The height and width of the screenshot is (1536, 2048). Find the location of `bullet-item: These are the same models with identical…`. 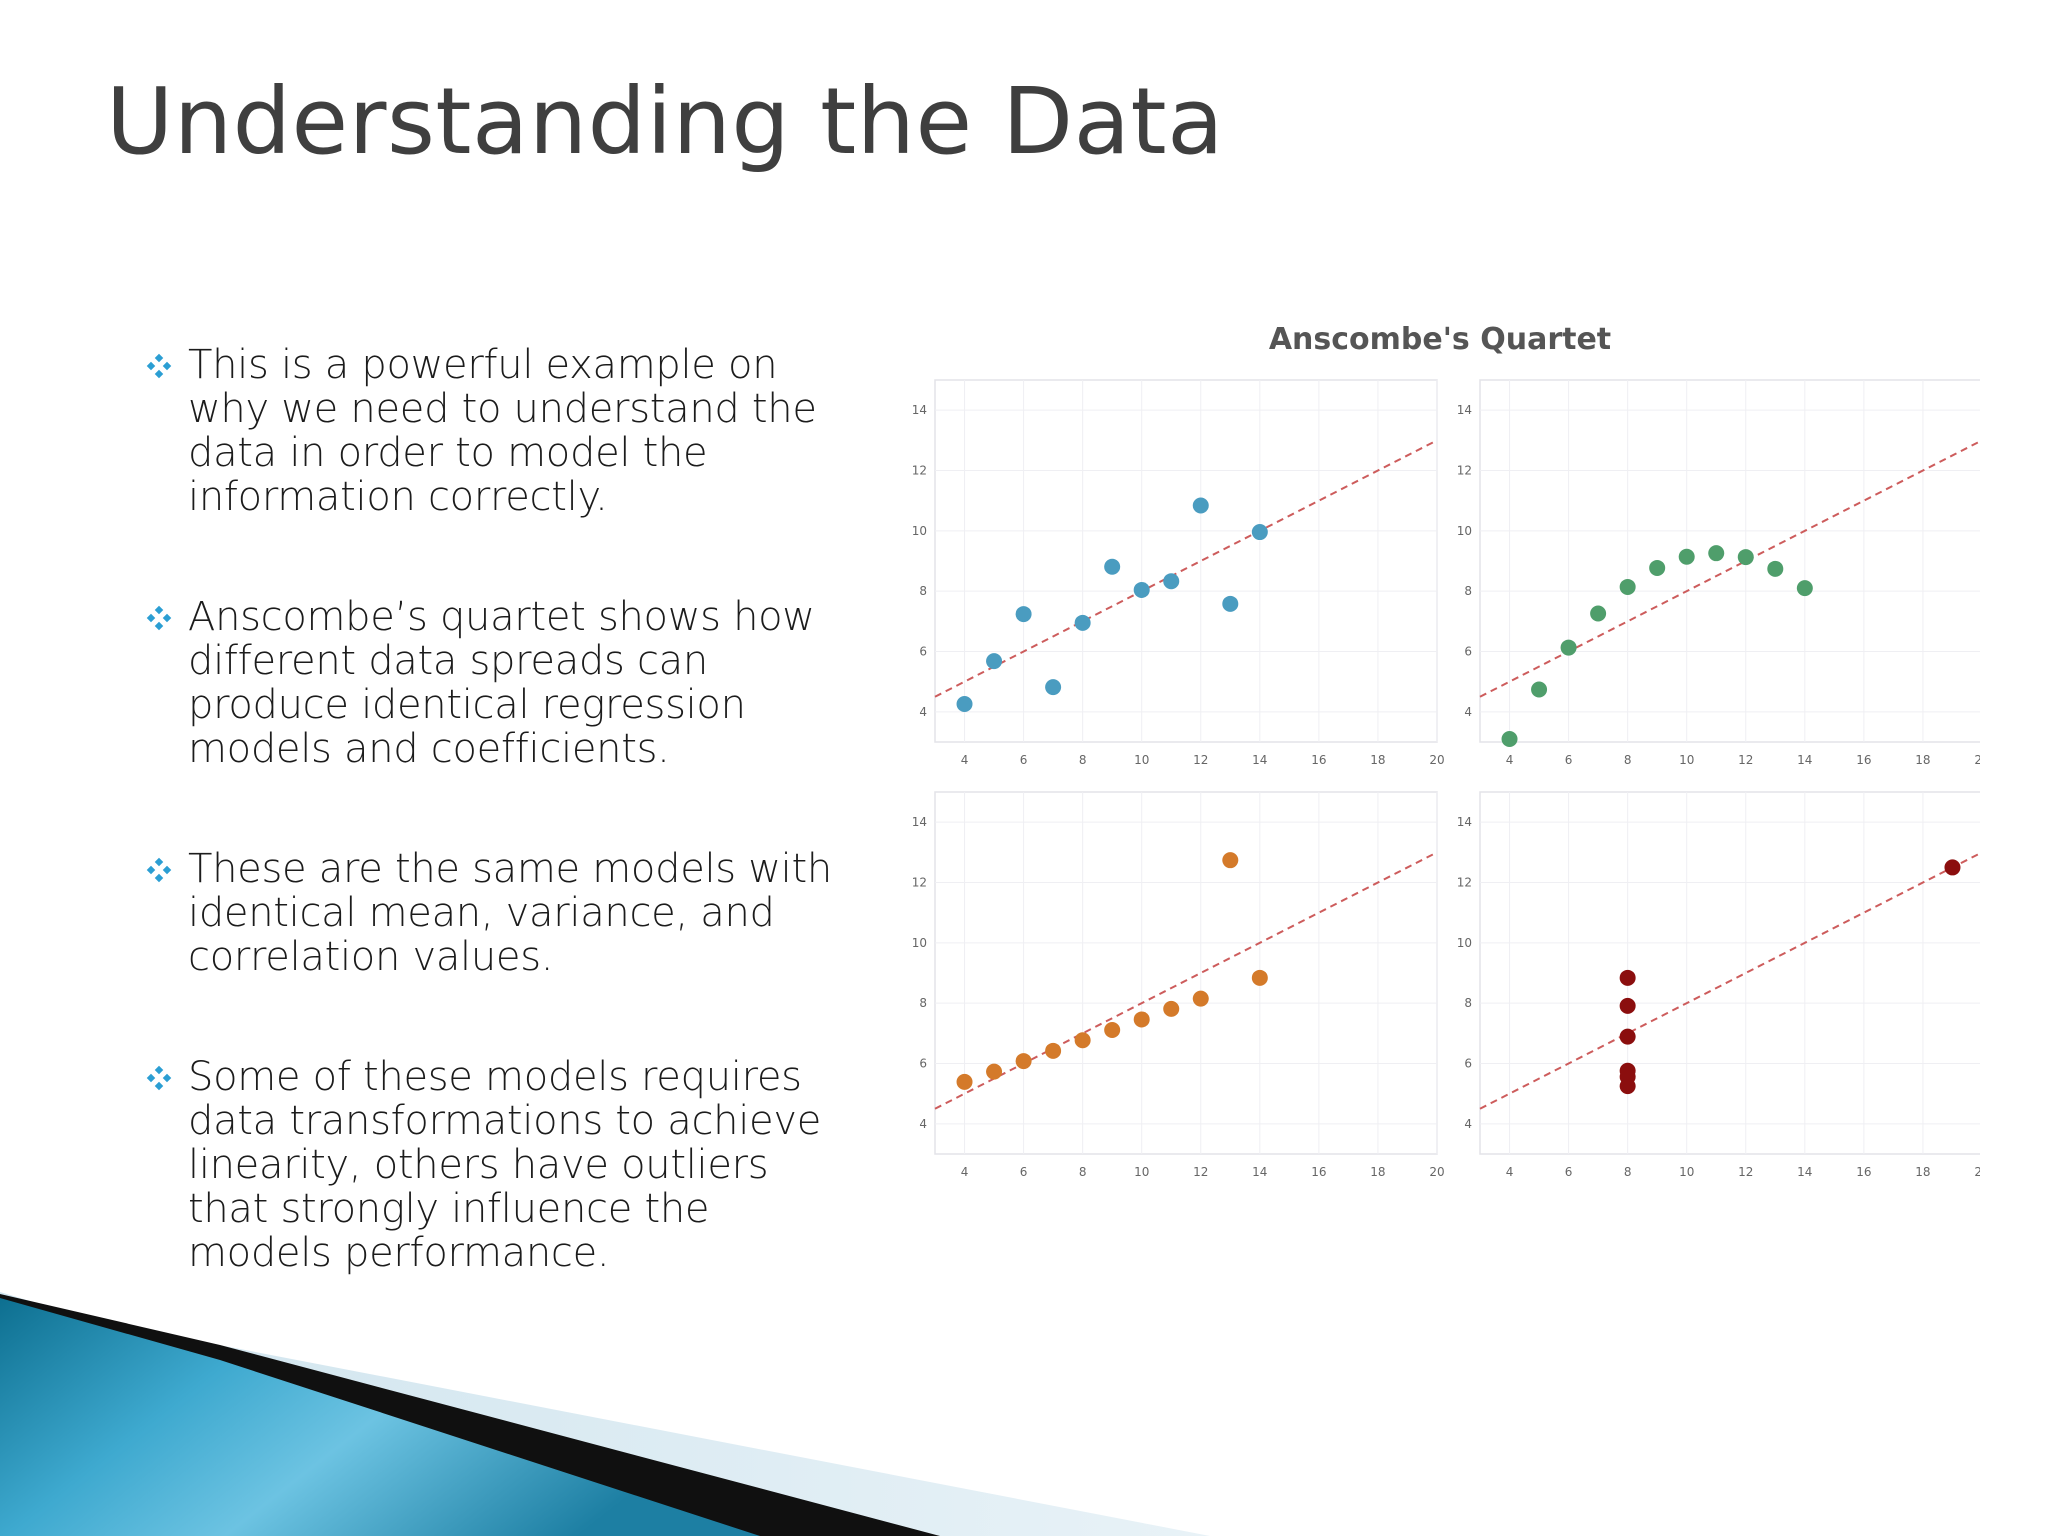

bullet-item: These are the same models with identical… is located at coordinates (496, 913).